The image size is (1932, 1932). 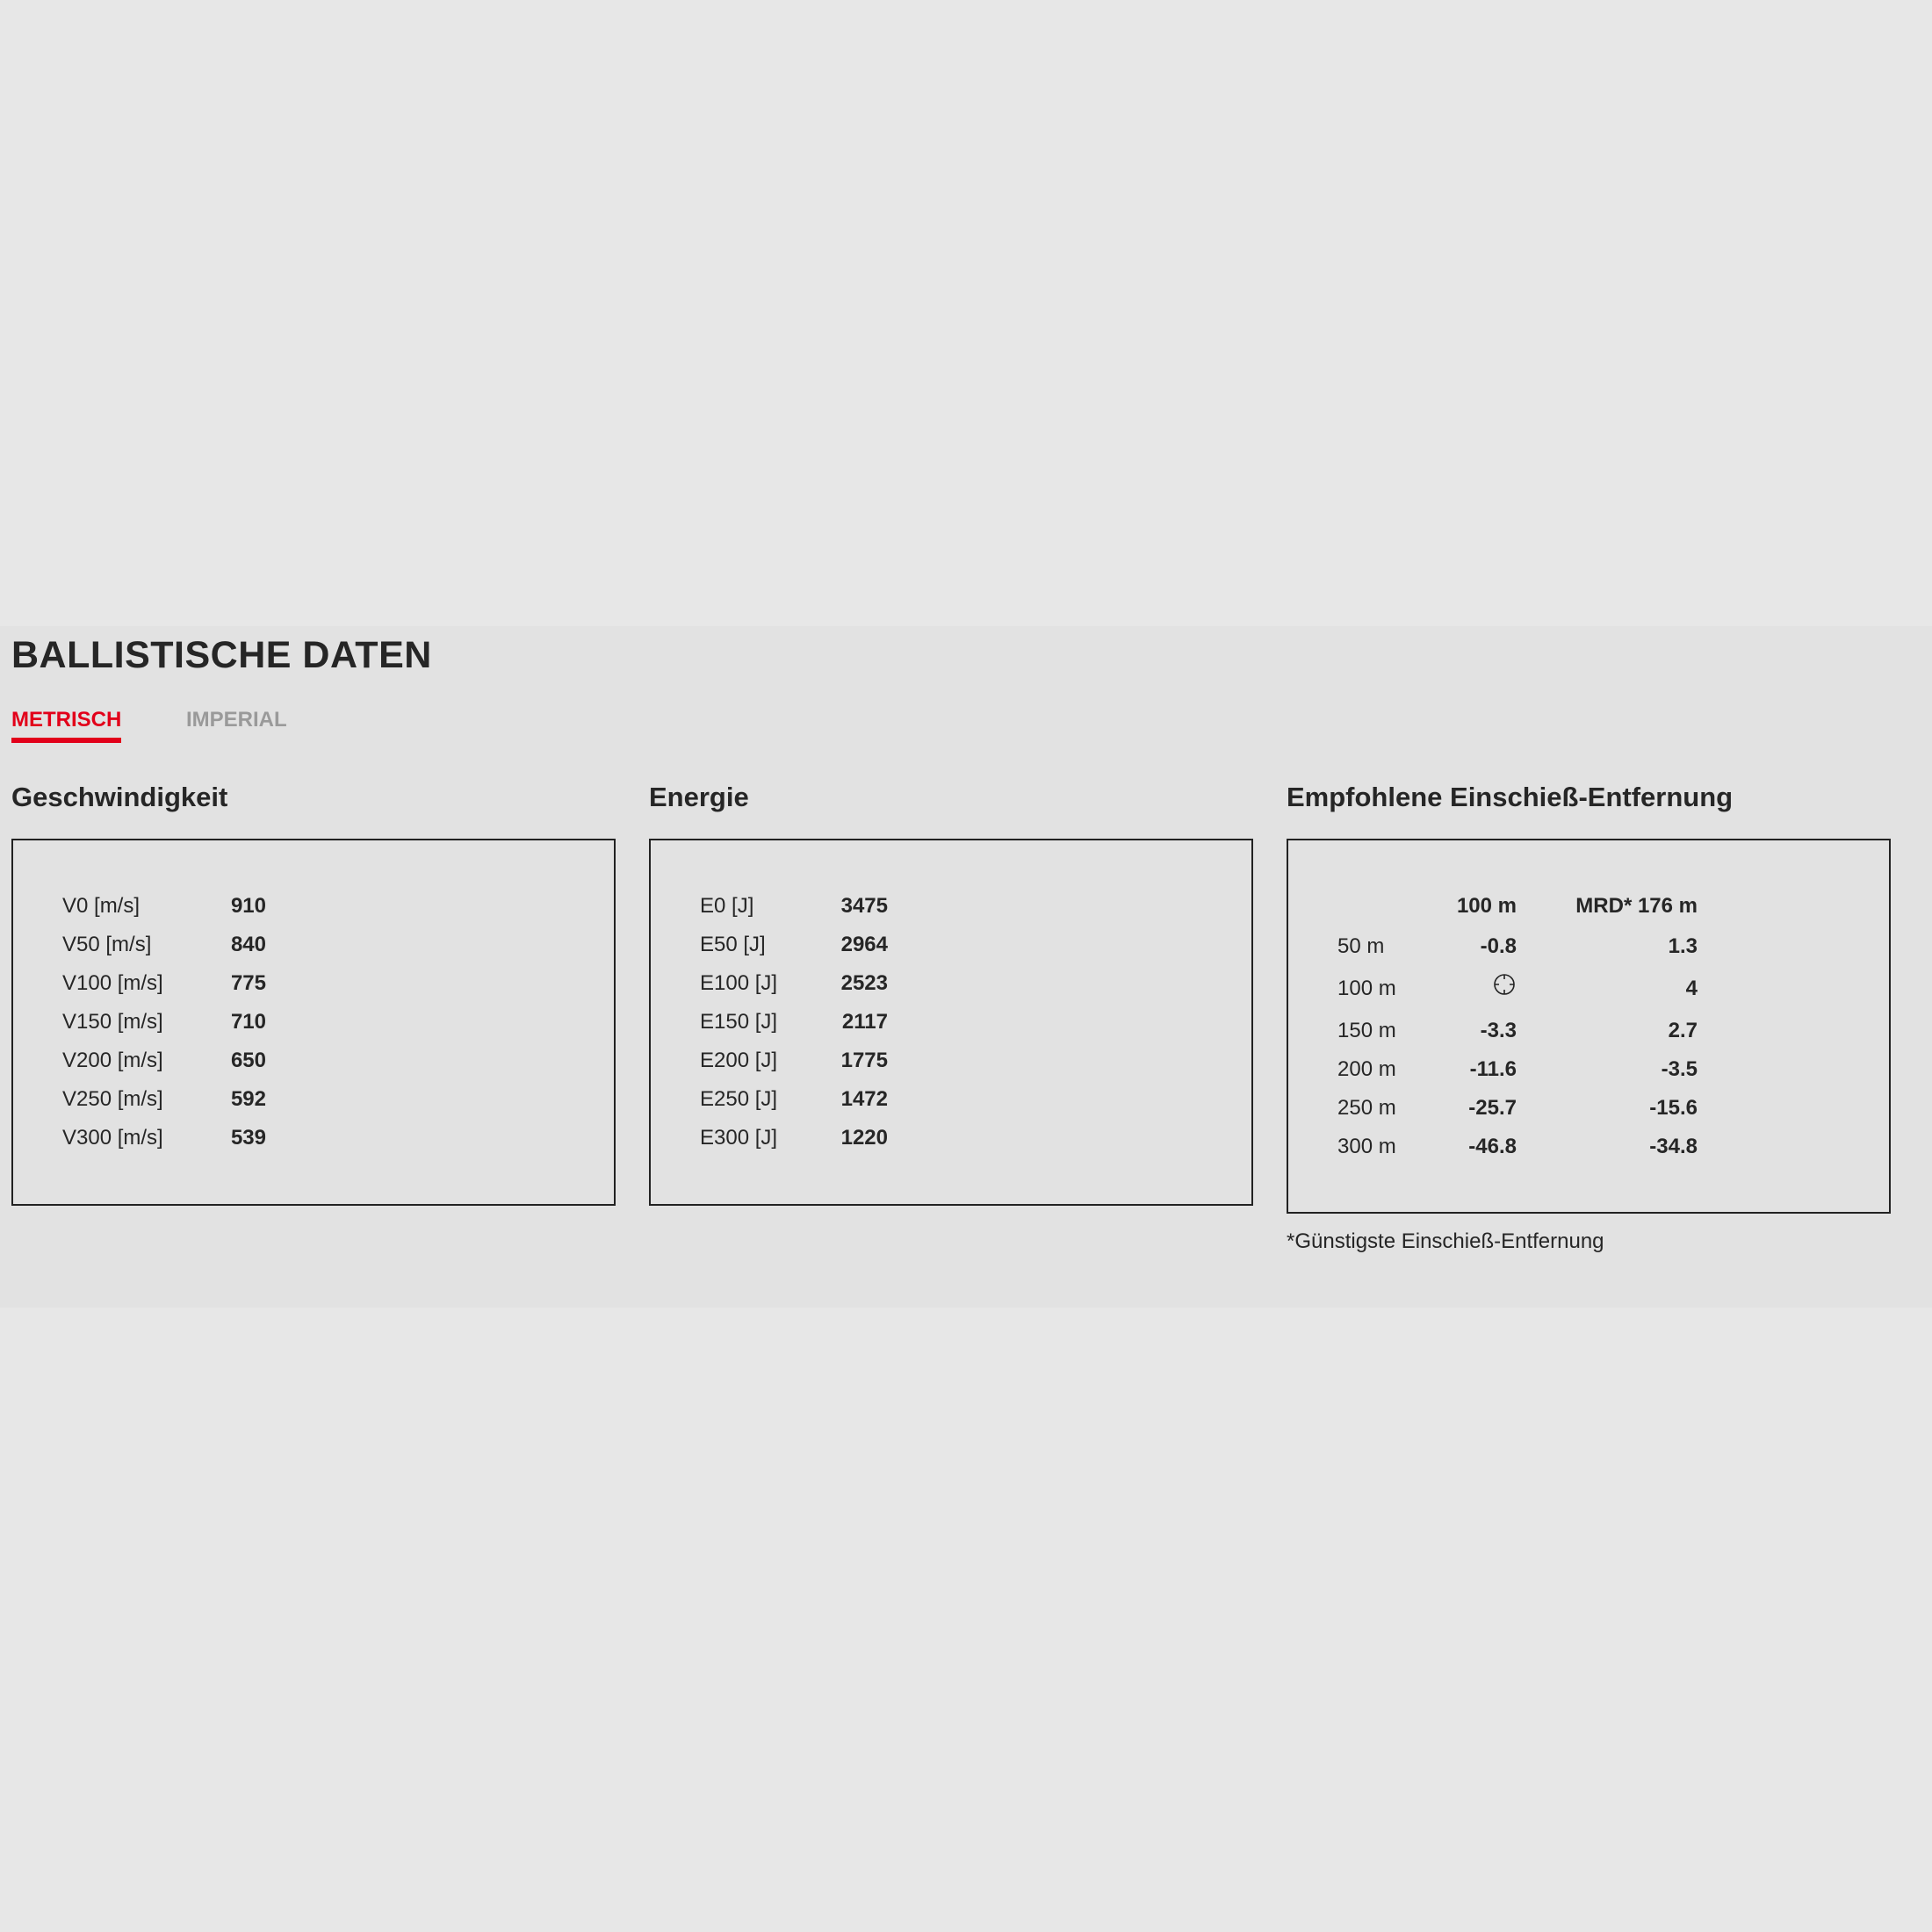 I want to click on row-label: 100 m, so click(x=1366, y=988).